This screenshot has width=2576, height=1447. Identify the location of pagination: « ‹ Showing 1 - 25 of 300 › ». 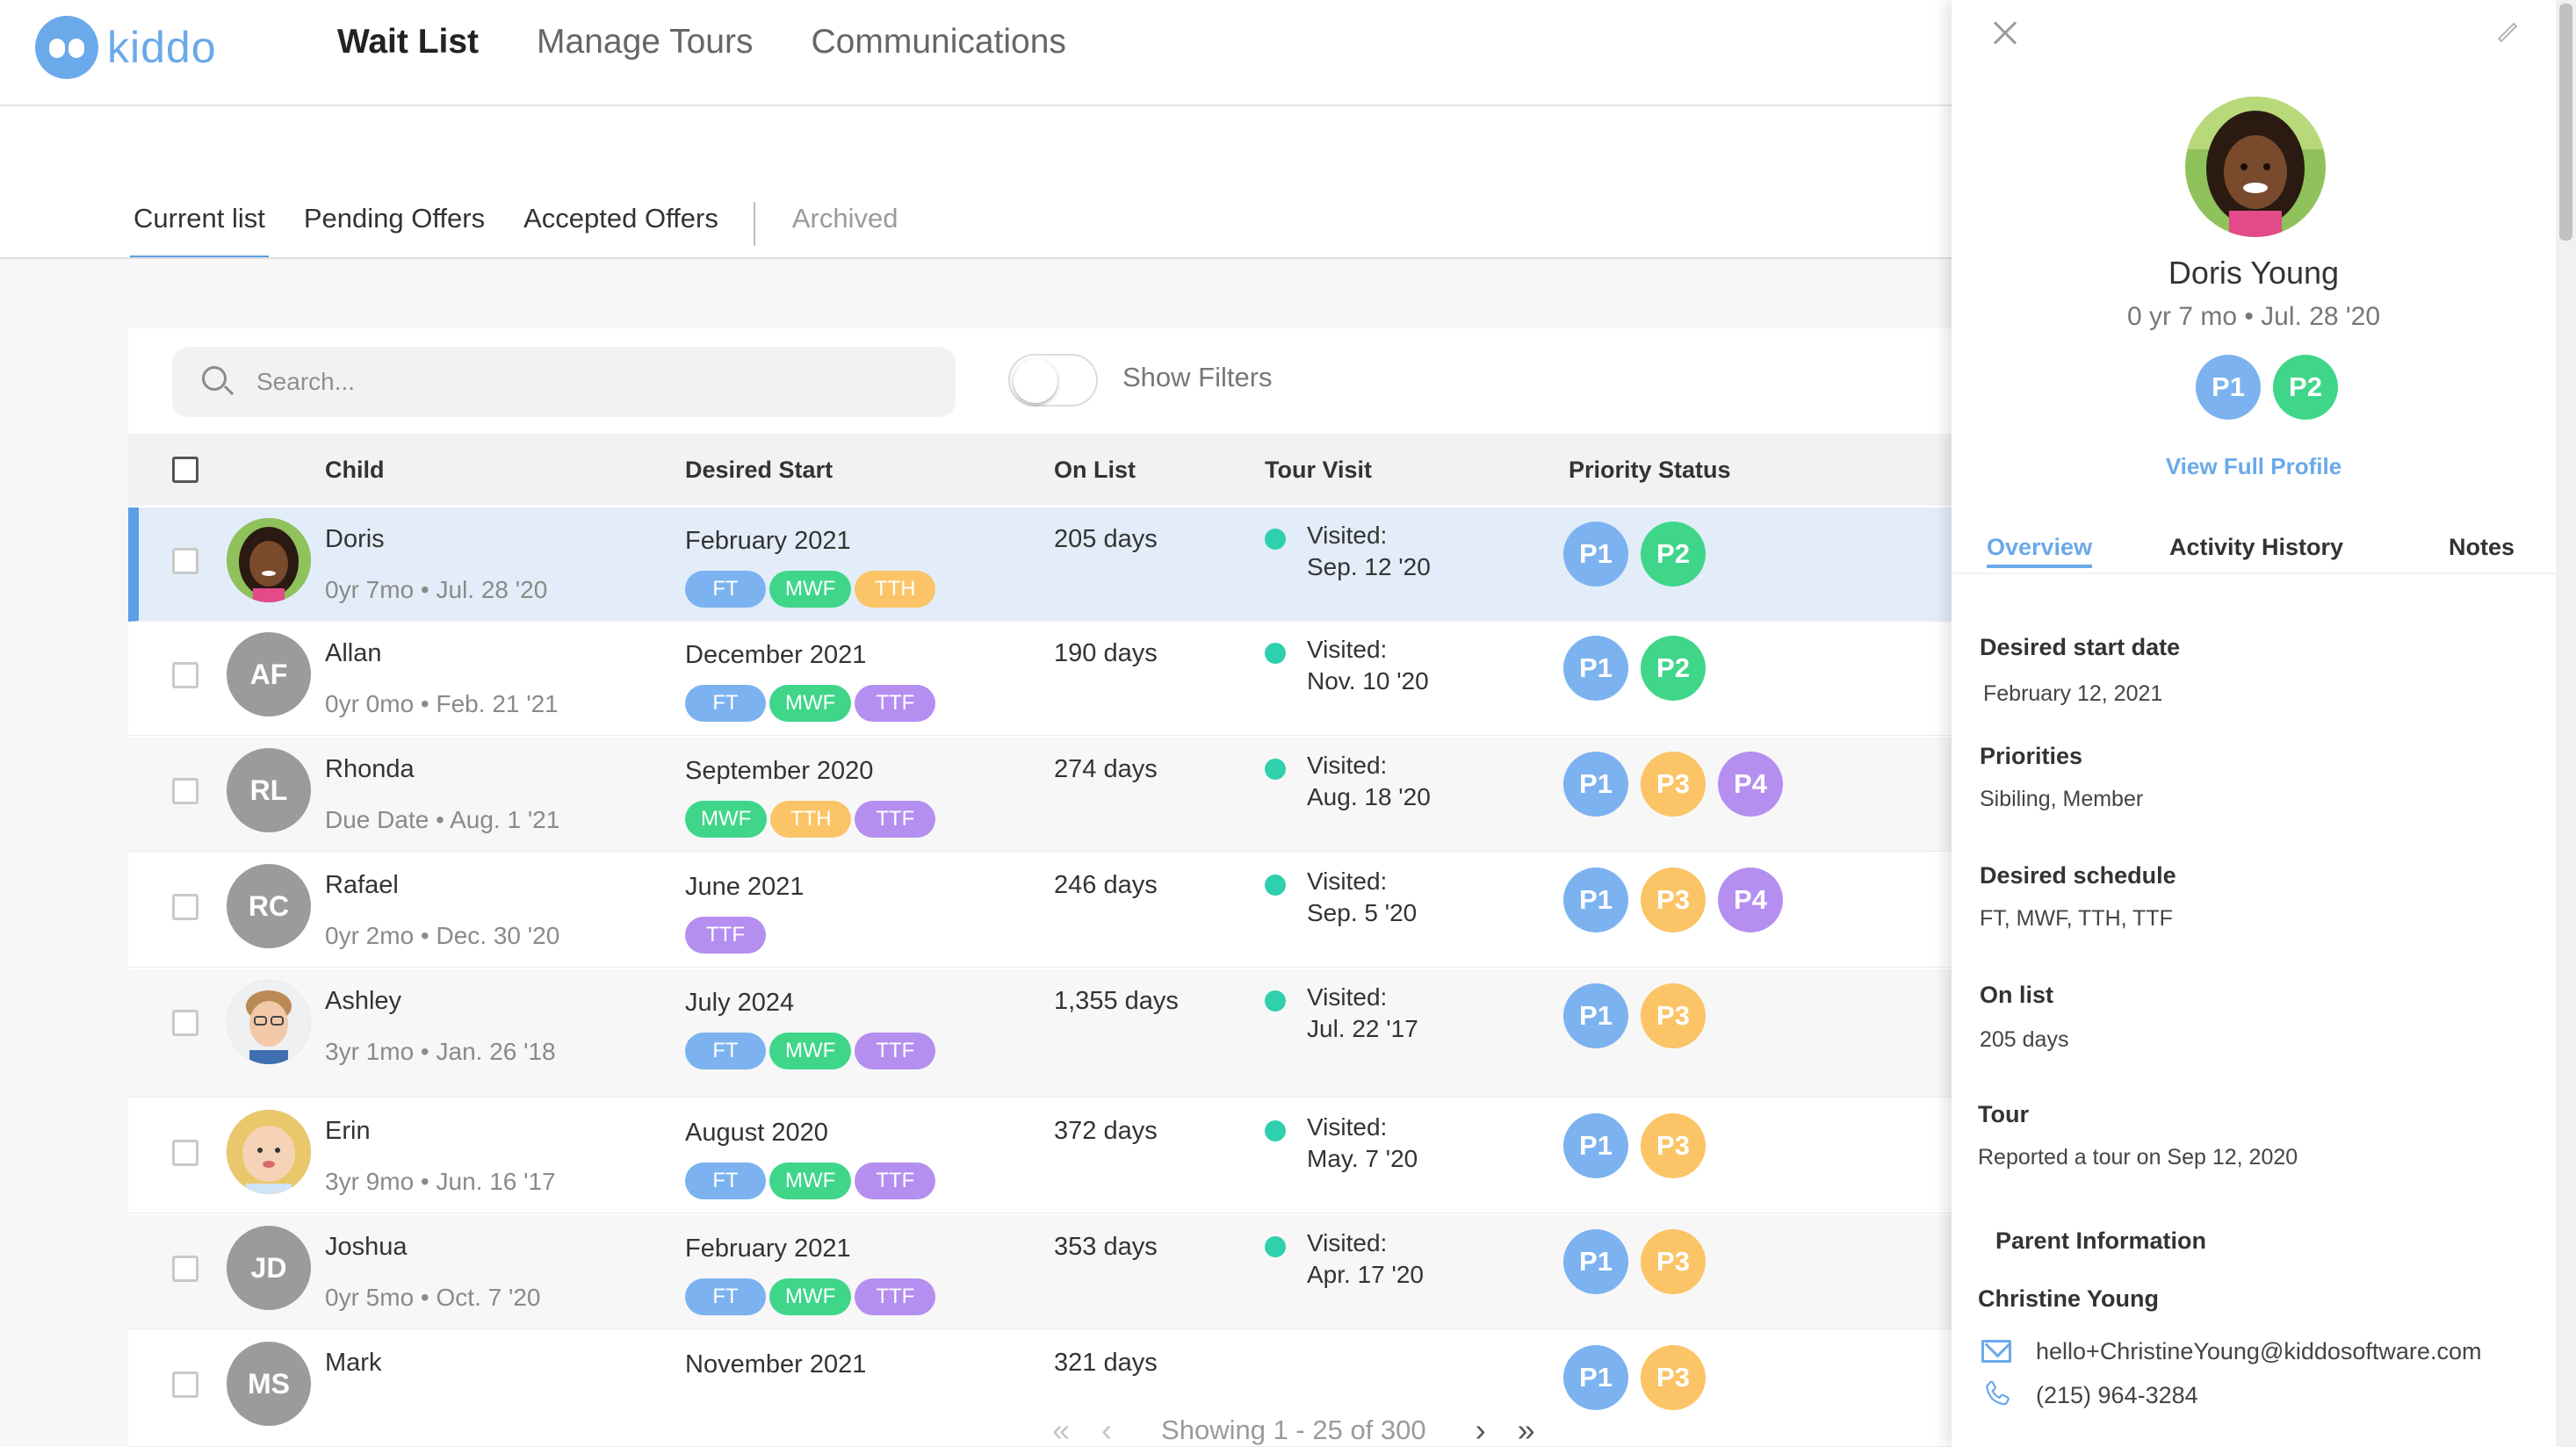
(1293, 1429).